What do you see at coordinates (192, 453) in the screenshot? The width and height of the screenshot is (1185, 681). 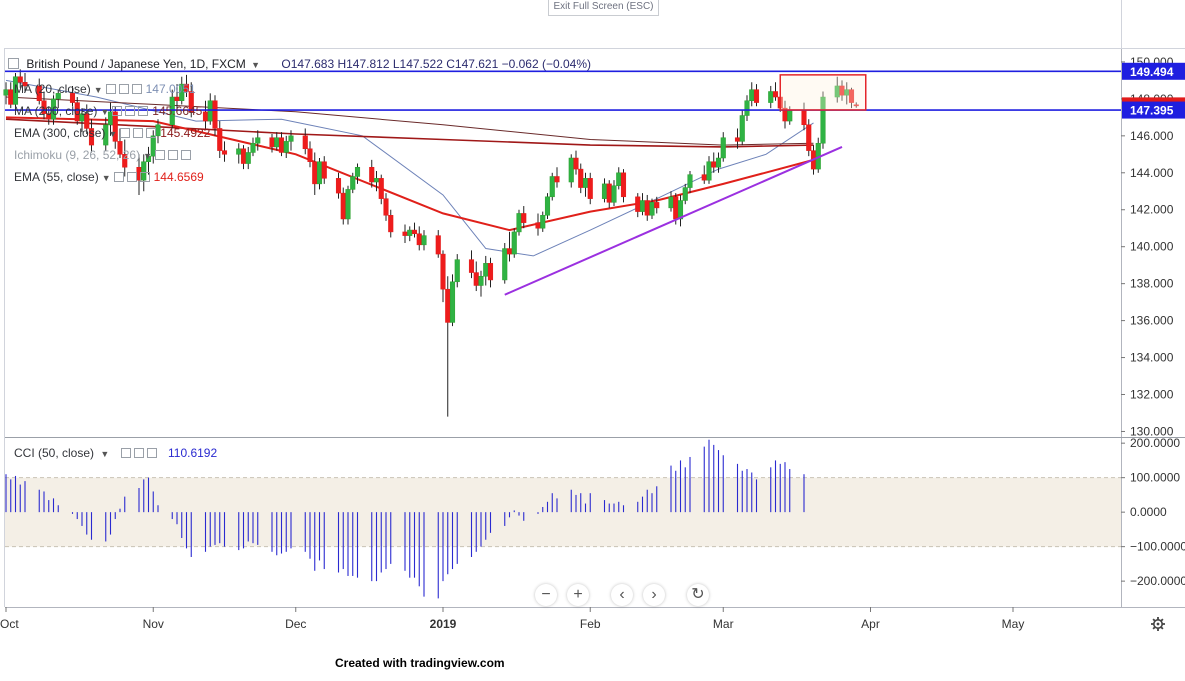 I see `cci-value: 110.6192` at bounding box center [192, 453].